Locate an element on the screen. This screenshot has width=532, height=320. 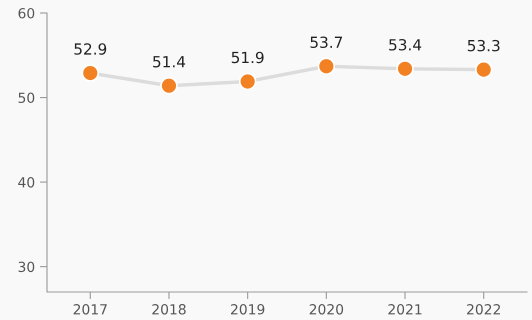
x-tick-label: 2017 is located at coordinates (90, 309).